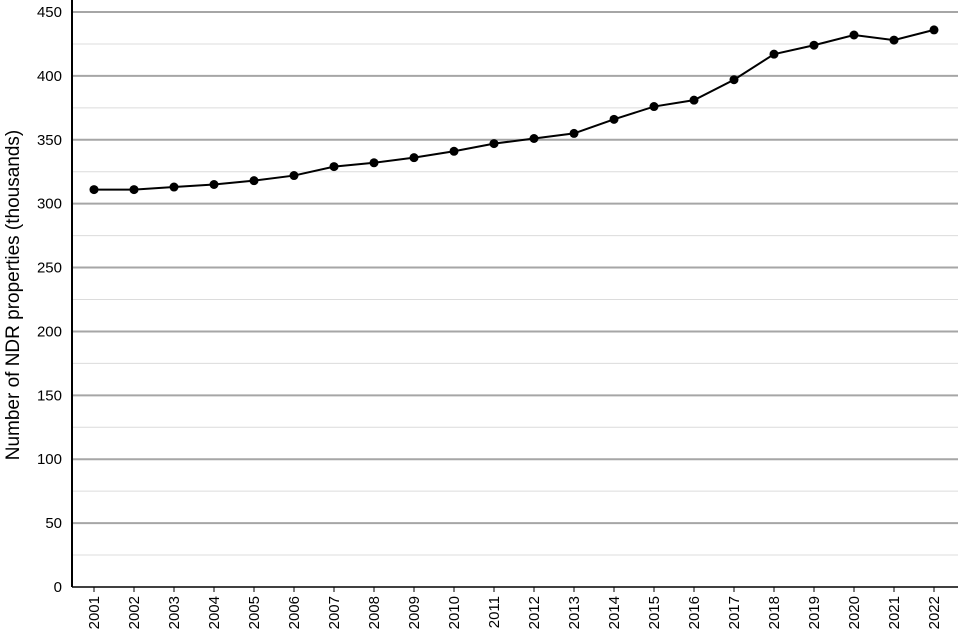 The width and height of the screenshot is (960, 640). Describe the element at coordinates (654, 612) in the screenshot. I see `x-tick-label: 2015` at that location.